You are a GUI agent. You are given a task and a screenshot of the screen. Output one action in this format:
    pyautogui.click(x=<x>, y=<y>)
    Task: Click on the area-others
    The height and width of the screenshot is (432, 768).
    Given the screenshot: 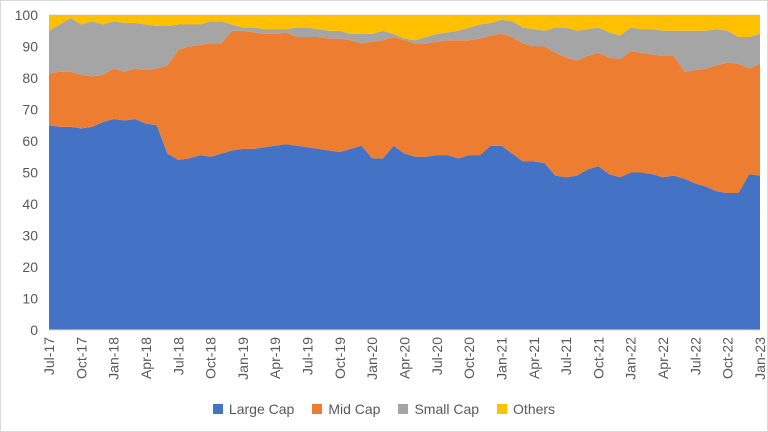 What is the action you would take?
    pyautogui.click(x=404, y=28)
    